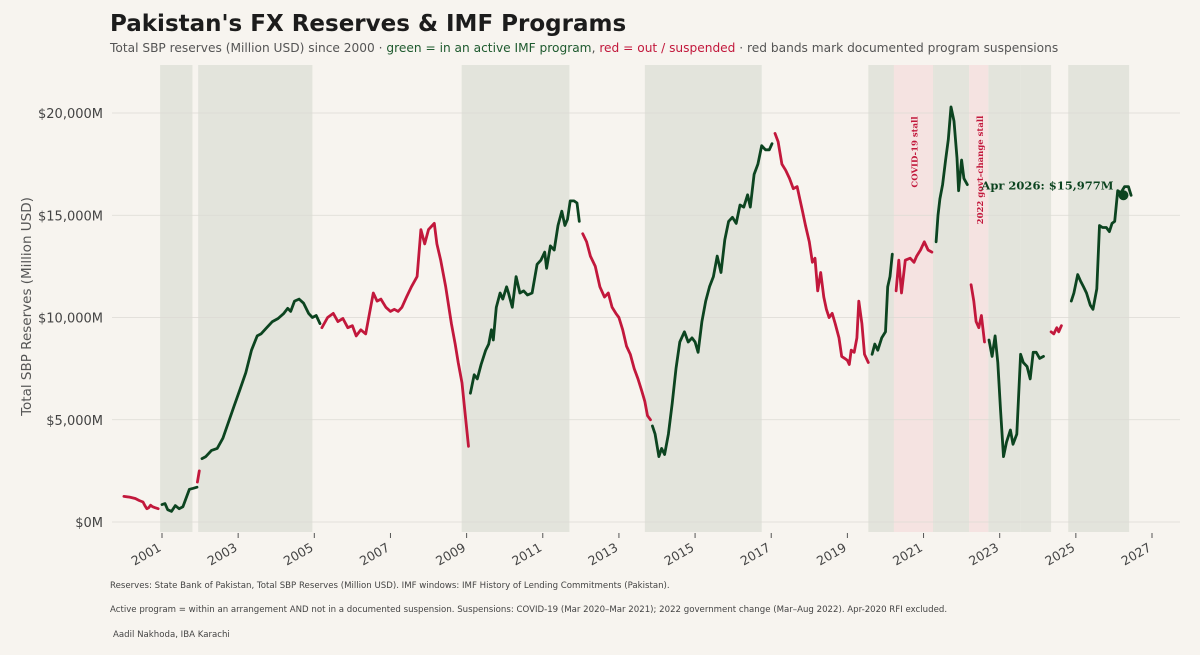 The height and width of the screenshot is (655, 1200). I want to click on x-tick-label-3: 2007, so click(374, 554).